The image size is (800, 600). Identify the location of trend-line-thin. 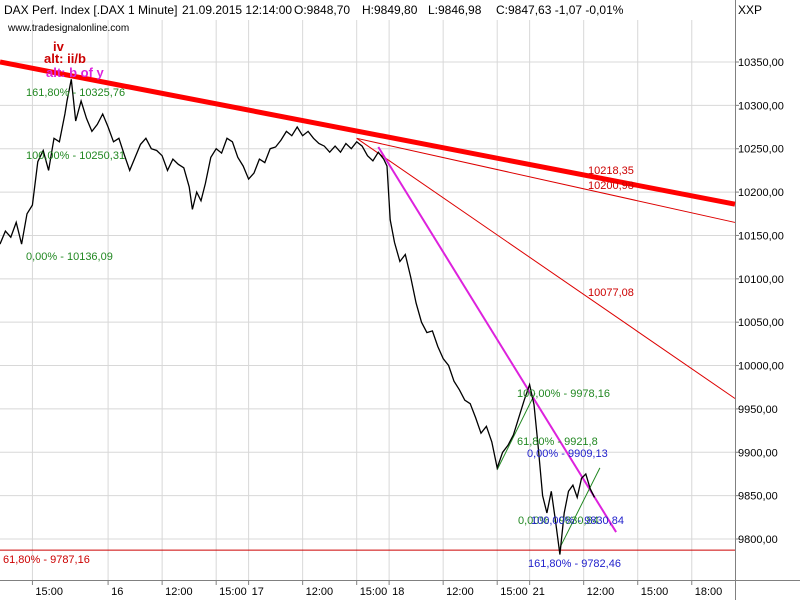
(546, 180).